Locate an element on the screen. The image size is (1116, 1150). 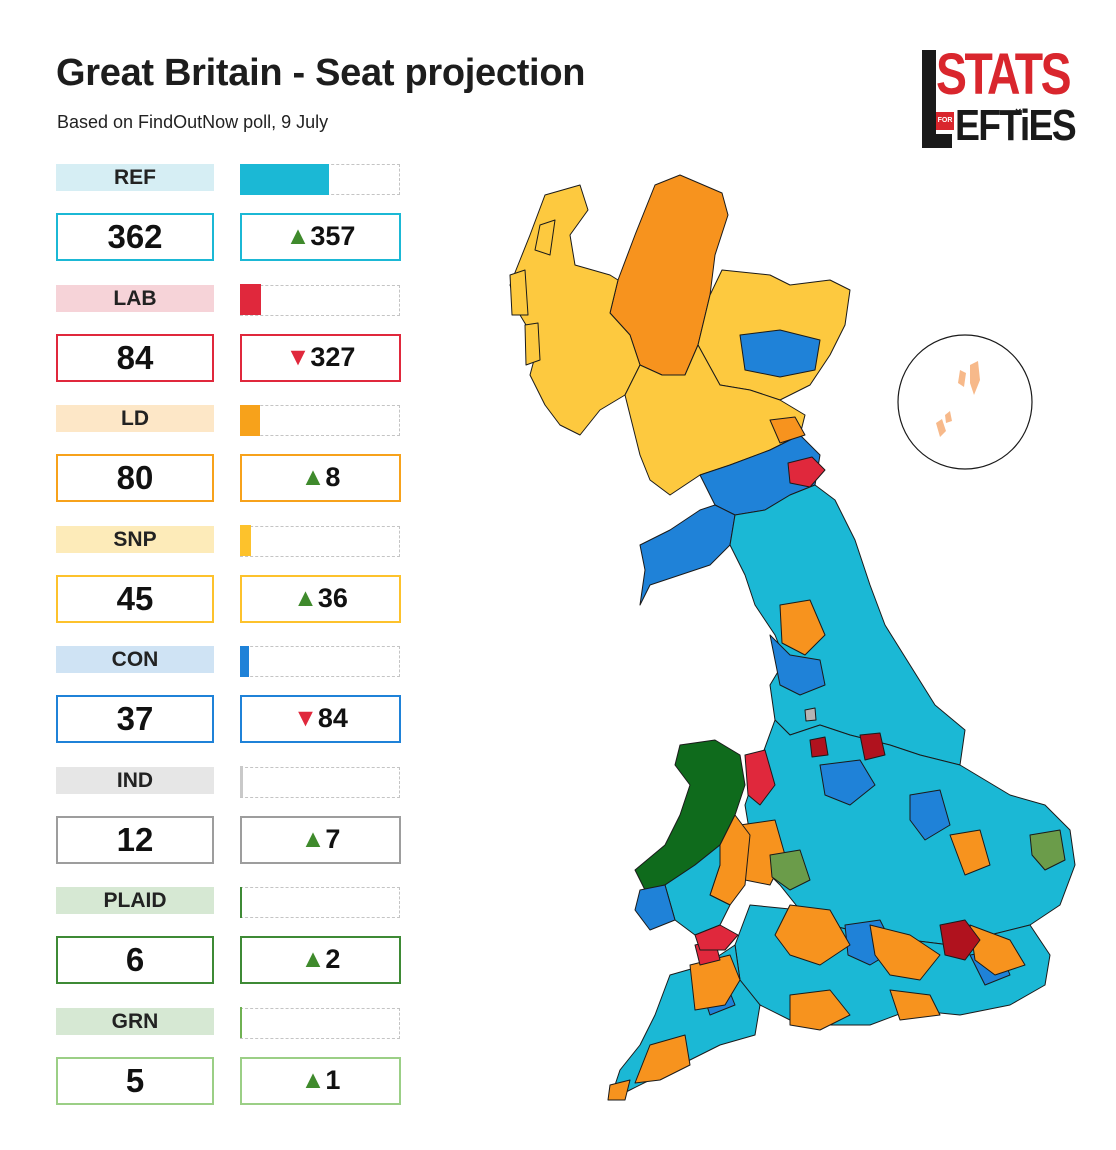
seat-change-value: 327 is located at coordinates (333, 356).